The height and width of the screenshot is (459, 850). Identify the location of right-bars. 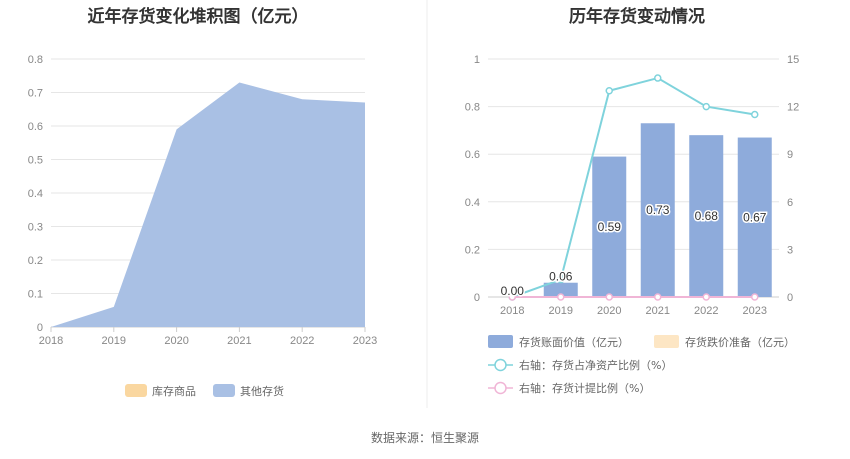
(657, 210).